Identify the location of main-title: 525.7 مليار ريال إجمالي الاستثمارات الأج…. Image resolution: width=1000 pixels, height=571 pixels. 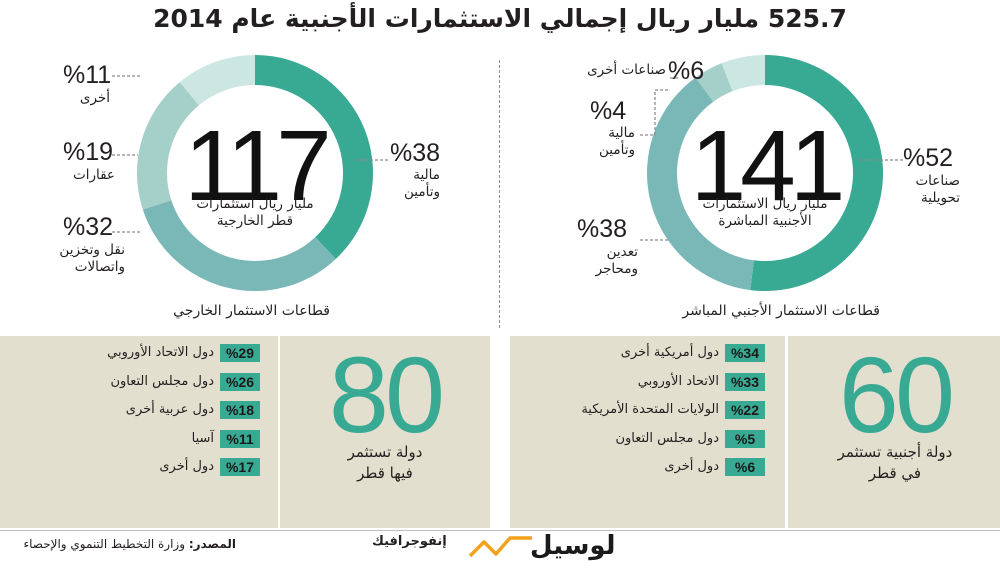
(500, 18).